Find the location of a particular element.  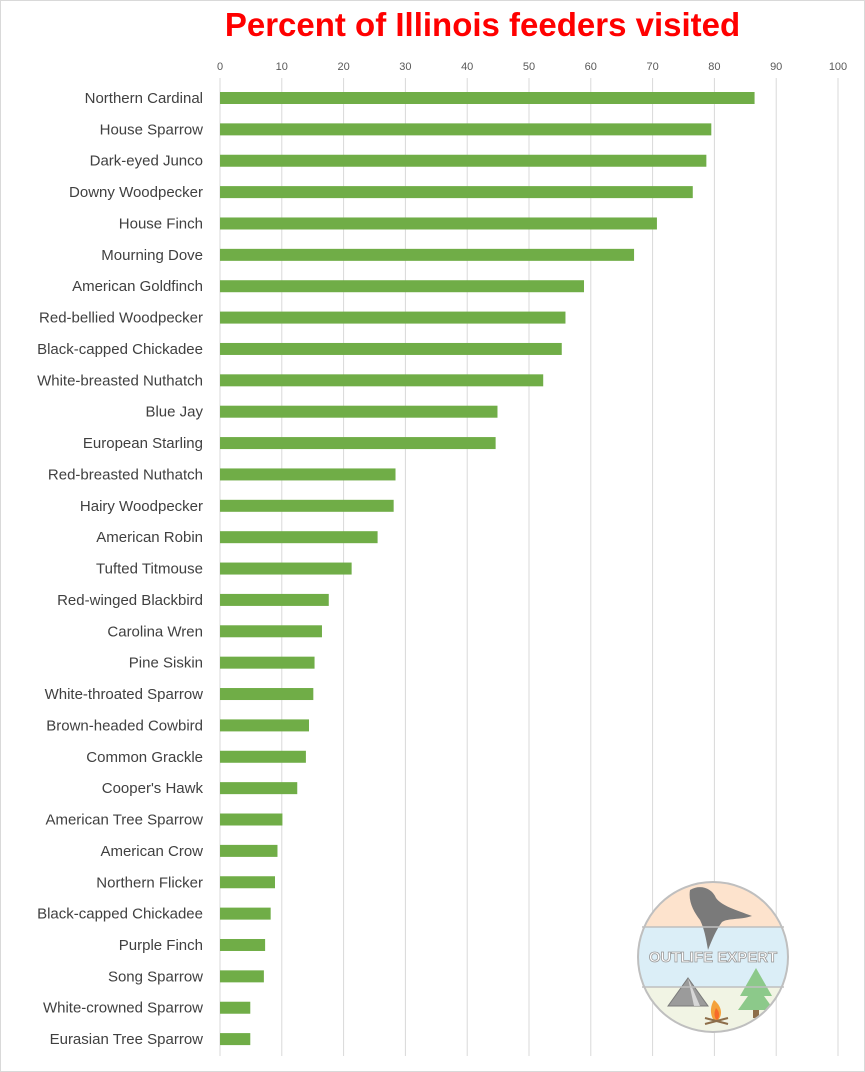

category-label: Red-winged Blackbird is located at coordinates (130, 600).